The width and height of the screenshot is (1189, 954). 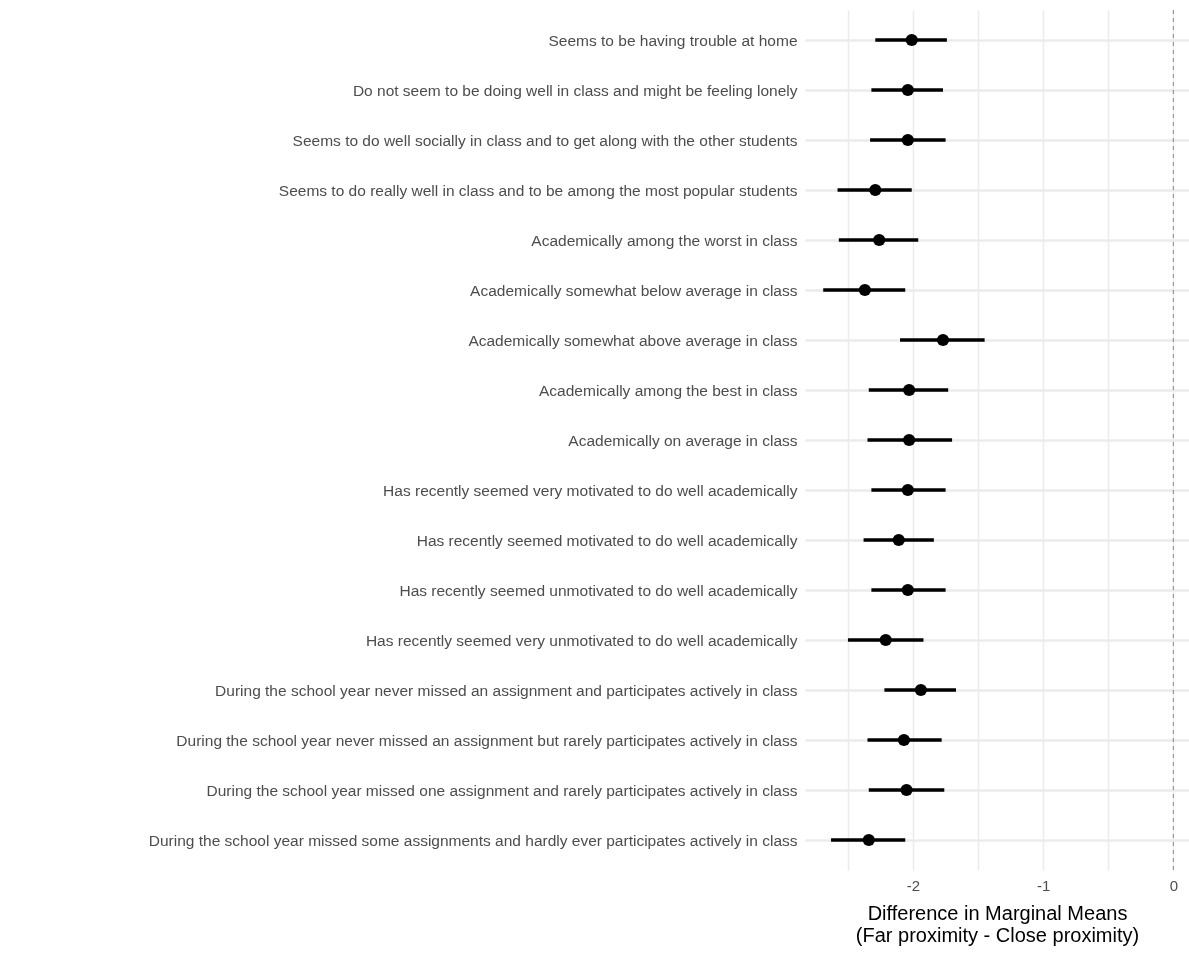 What do you see at coordinates (506, 690) in the screenshot?
I see `y-tick-label: During the school year never missed an assignment and participates actively in class` at bounding box center [506, 690].